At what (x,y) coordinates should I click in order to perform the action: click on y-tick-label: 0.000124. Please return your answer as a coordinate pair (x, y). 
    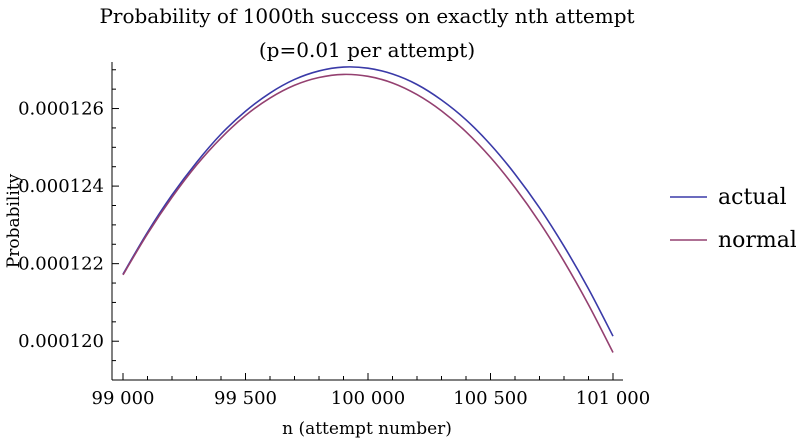
    Looking at the image, I should click on (61, 186).